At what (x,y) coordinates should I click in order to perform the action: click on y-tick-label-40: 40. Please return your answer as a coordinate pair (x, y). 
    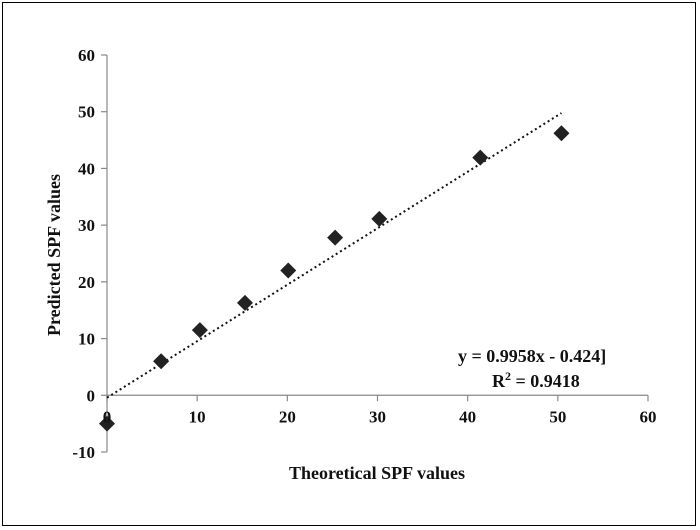
    Looking at the image, I should click on (86, 168).